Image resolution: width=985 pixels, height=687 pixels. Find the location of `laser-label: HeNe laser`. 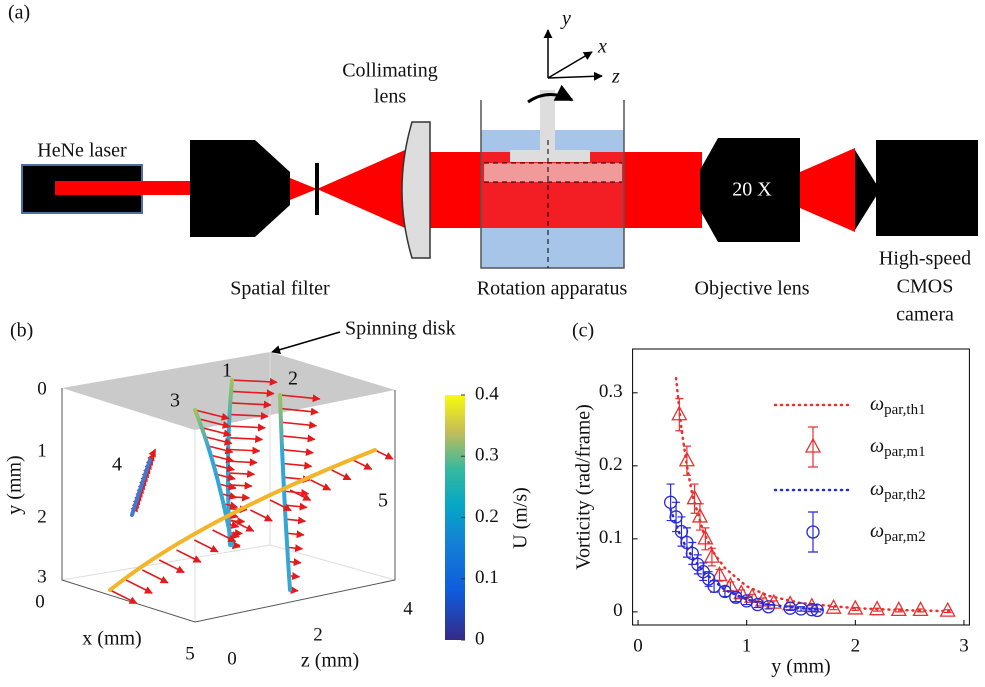

laser-label: HeNe laser is located at coordinates (82, 151).